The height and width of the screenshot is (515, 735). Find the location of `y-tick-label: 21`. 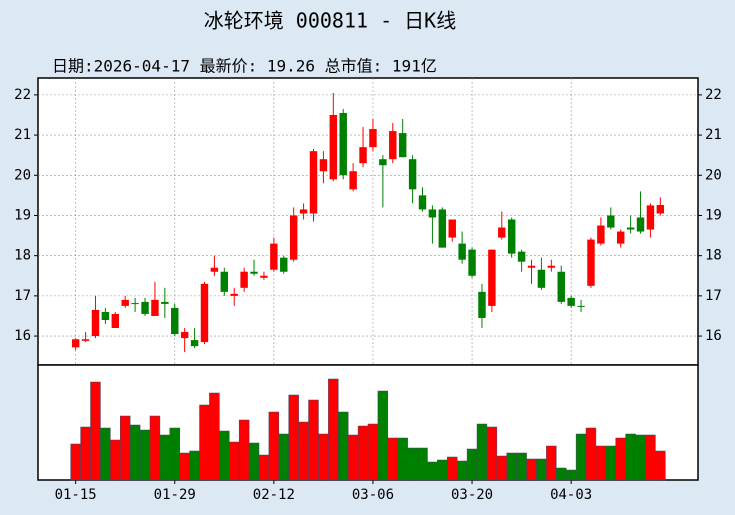

y-tick-label: 21 is located at coordinates (22, 135).